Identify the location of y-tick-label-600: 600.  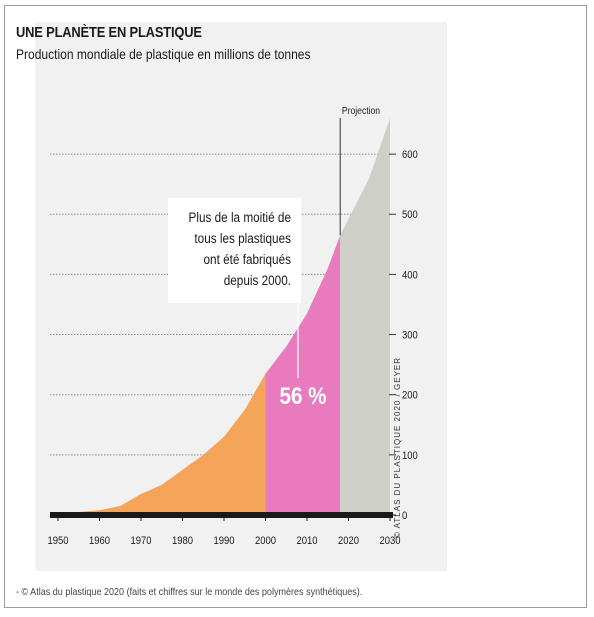
(410, 156).